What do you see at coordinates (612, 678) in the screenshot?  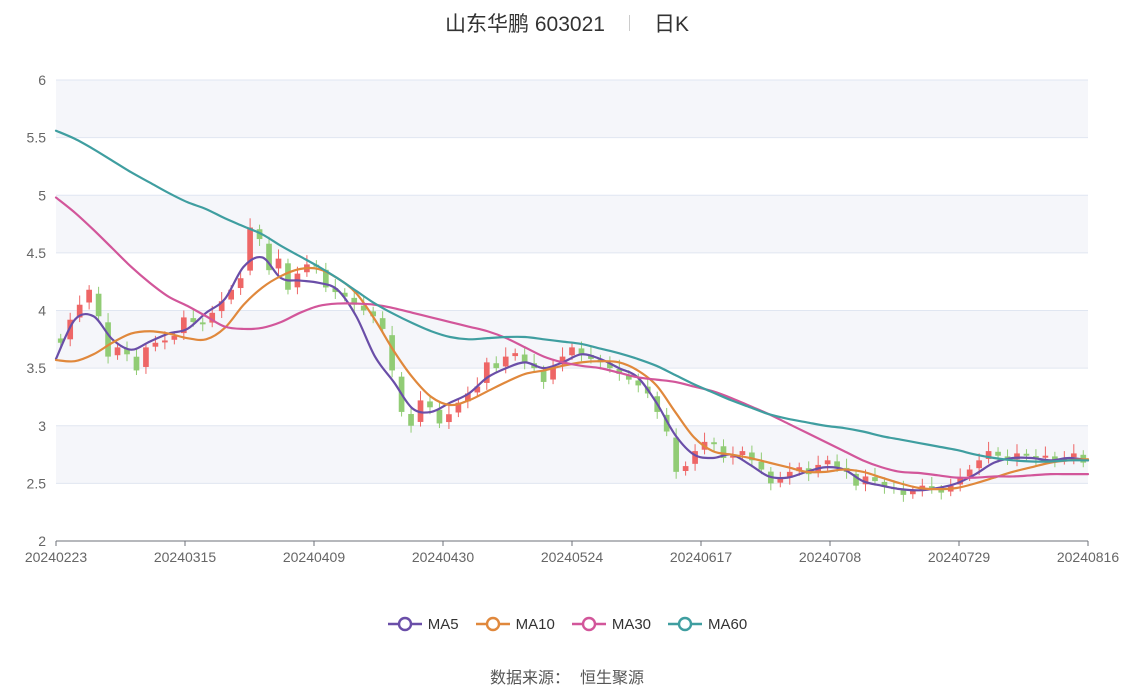 I see `source-value: 恒生聚源` at bounding box center [612, 678].